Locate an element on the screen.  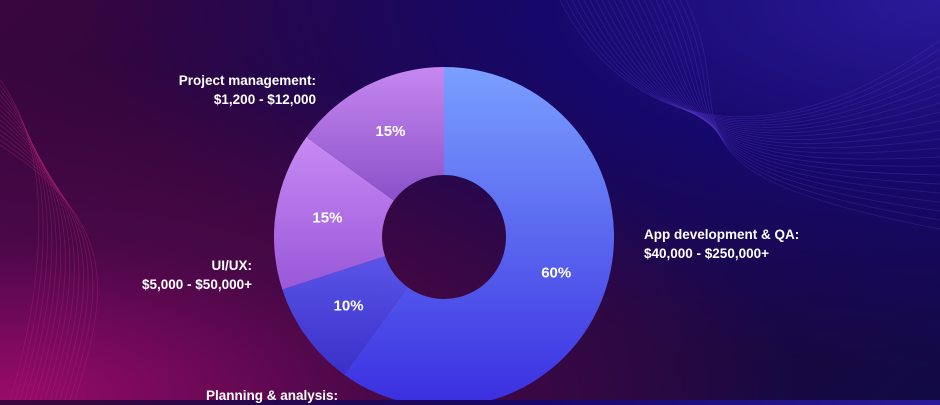
label-planning-analysis-title: Planning & analysis: is located at coordinates (271, 395).